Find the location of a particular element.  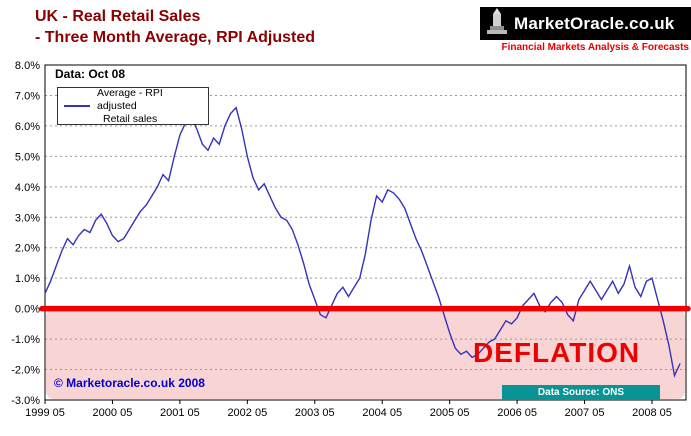

legend-label-line2: Retail sales is located at coordinates (130, 118).